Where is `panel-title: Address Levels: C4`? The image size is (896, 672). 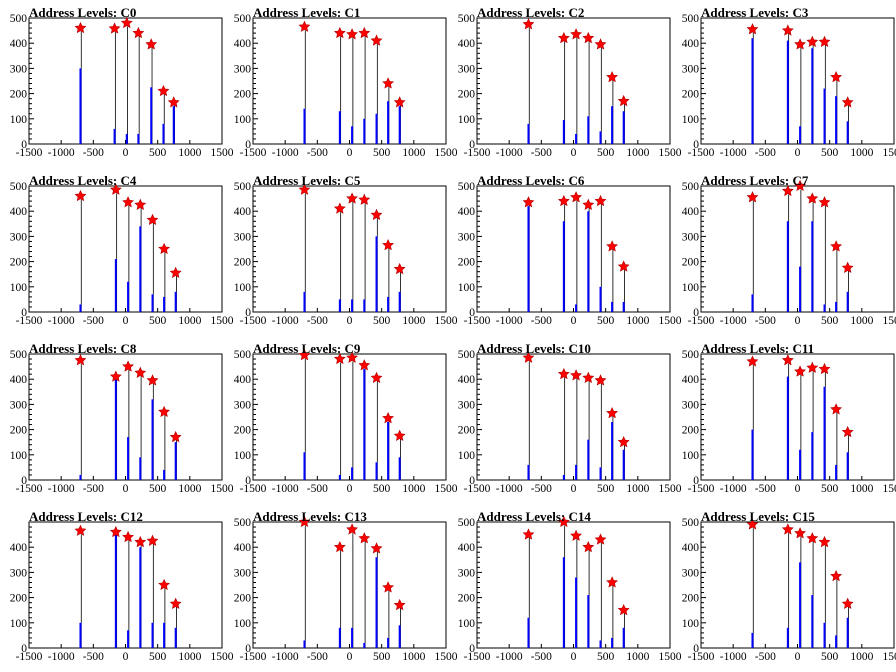
panel-title: Address Levels: C4 is located at coordinates (83, 180).